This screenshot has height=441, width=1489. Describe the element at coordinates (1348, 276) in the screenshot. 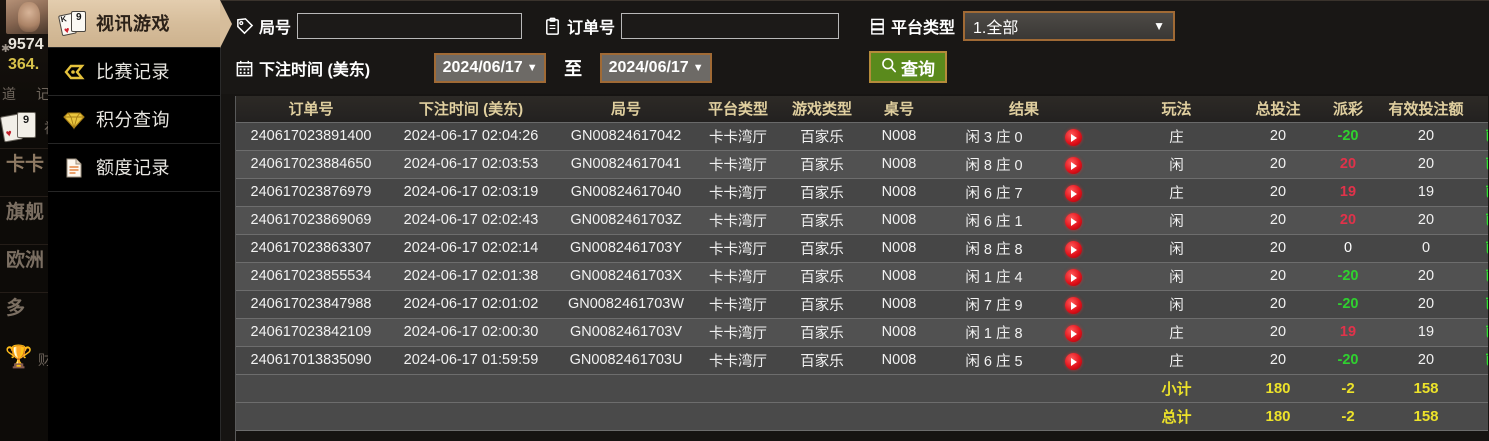

I see `cell-payout: -20` at that location.